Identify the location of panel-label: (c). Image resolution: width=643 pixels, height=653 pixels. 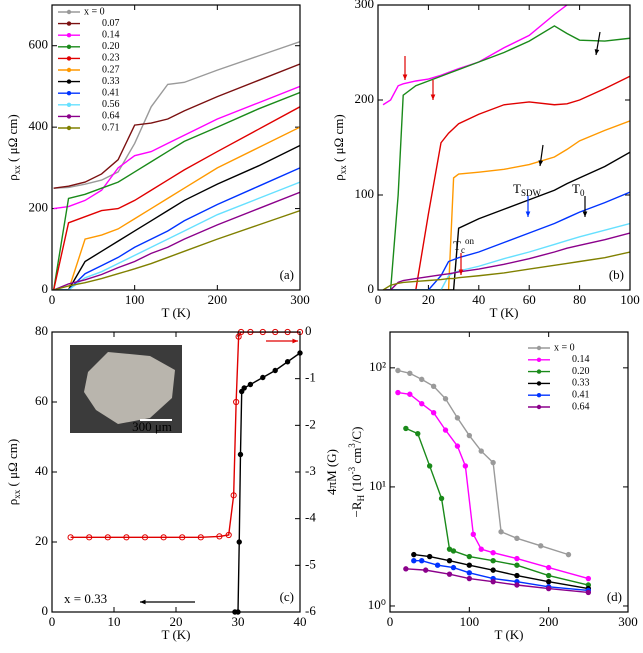
(287, 596).